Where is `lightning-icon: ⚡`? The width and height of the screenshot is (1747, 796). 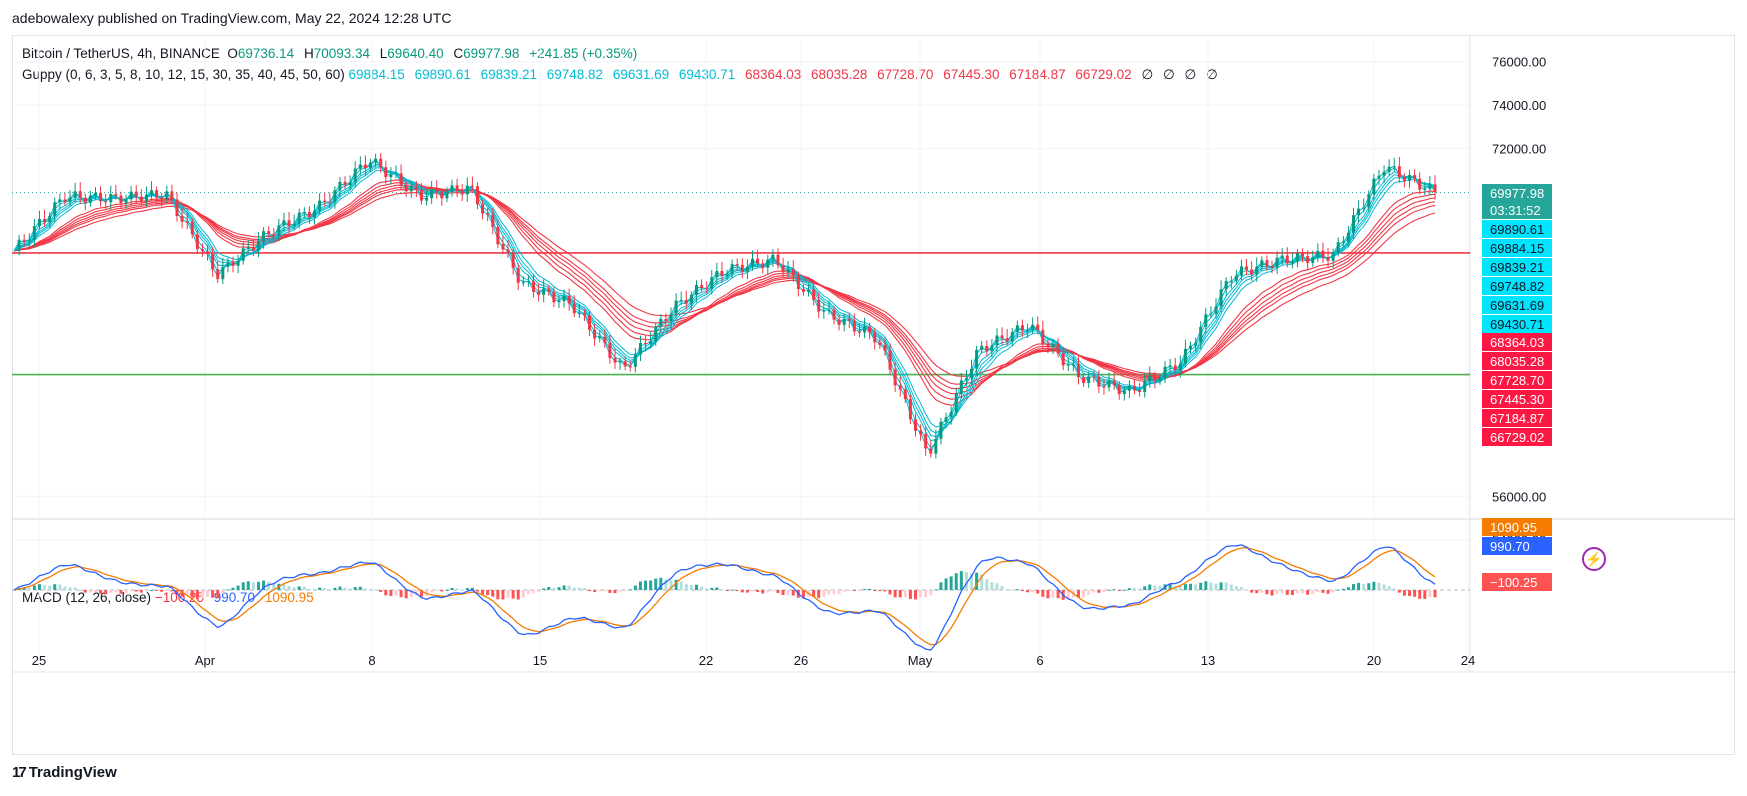 lightning-icon: ⚡ is located at coordinates (1594, 559).